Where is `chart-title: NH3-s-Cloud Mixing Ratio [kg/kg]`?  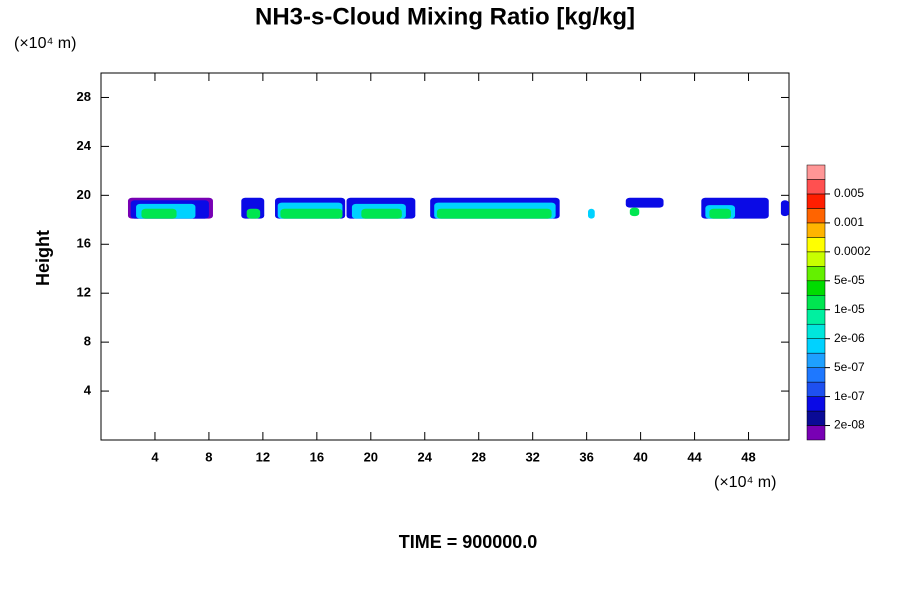
chart-title: NH3-s-Cloud Mixing Ratio [kg/kg] is located at coordinates (445, 16).